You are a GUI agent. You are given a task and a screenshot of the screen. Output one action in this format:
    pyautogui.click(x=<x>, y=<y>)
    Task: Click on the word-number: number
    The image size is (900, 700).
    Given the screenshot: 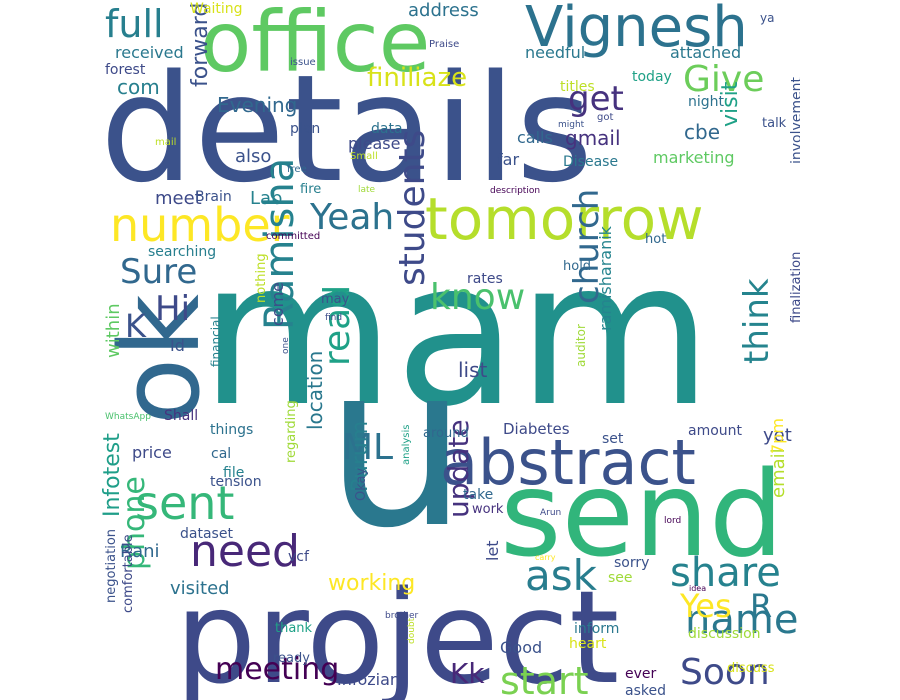 What is the action you would take?
    pyautogui.click(x=200, y=225)
    